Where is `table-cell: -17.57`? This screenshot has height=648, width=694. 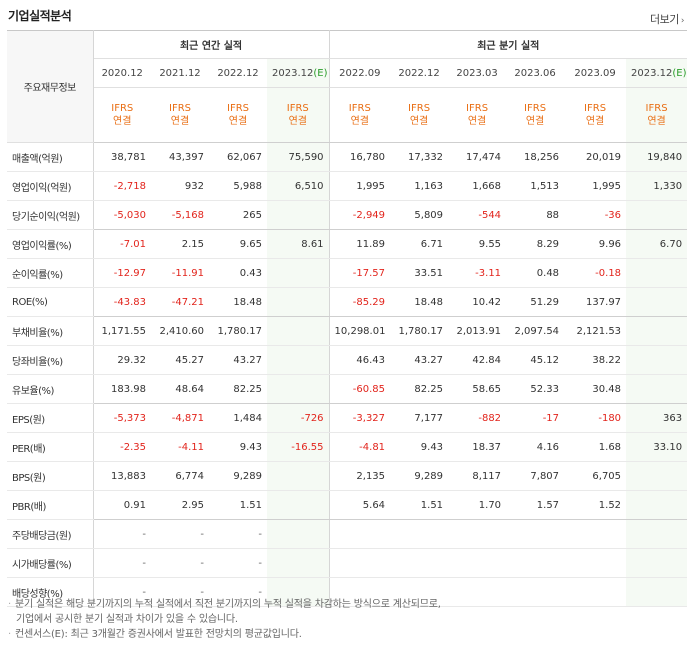
table-cell: -17.57 is located at coordinates (360, 273).